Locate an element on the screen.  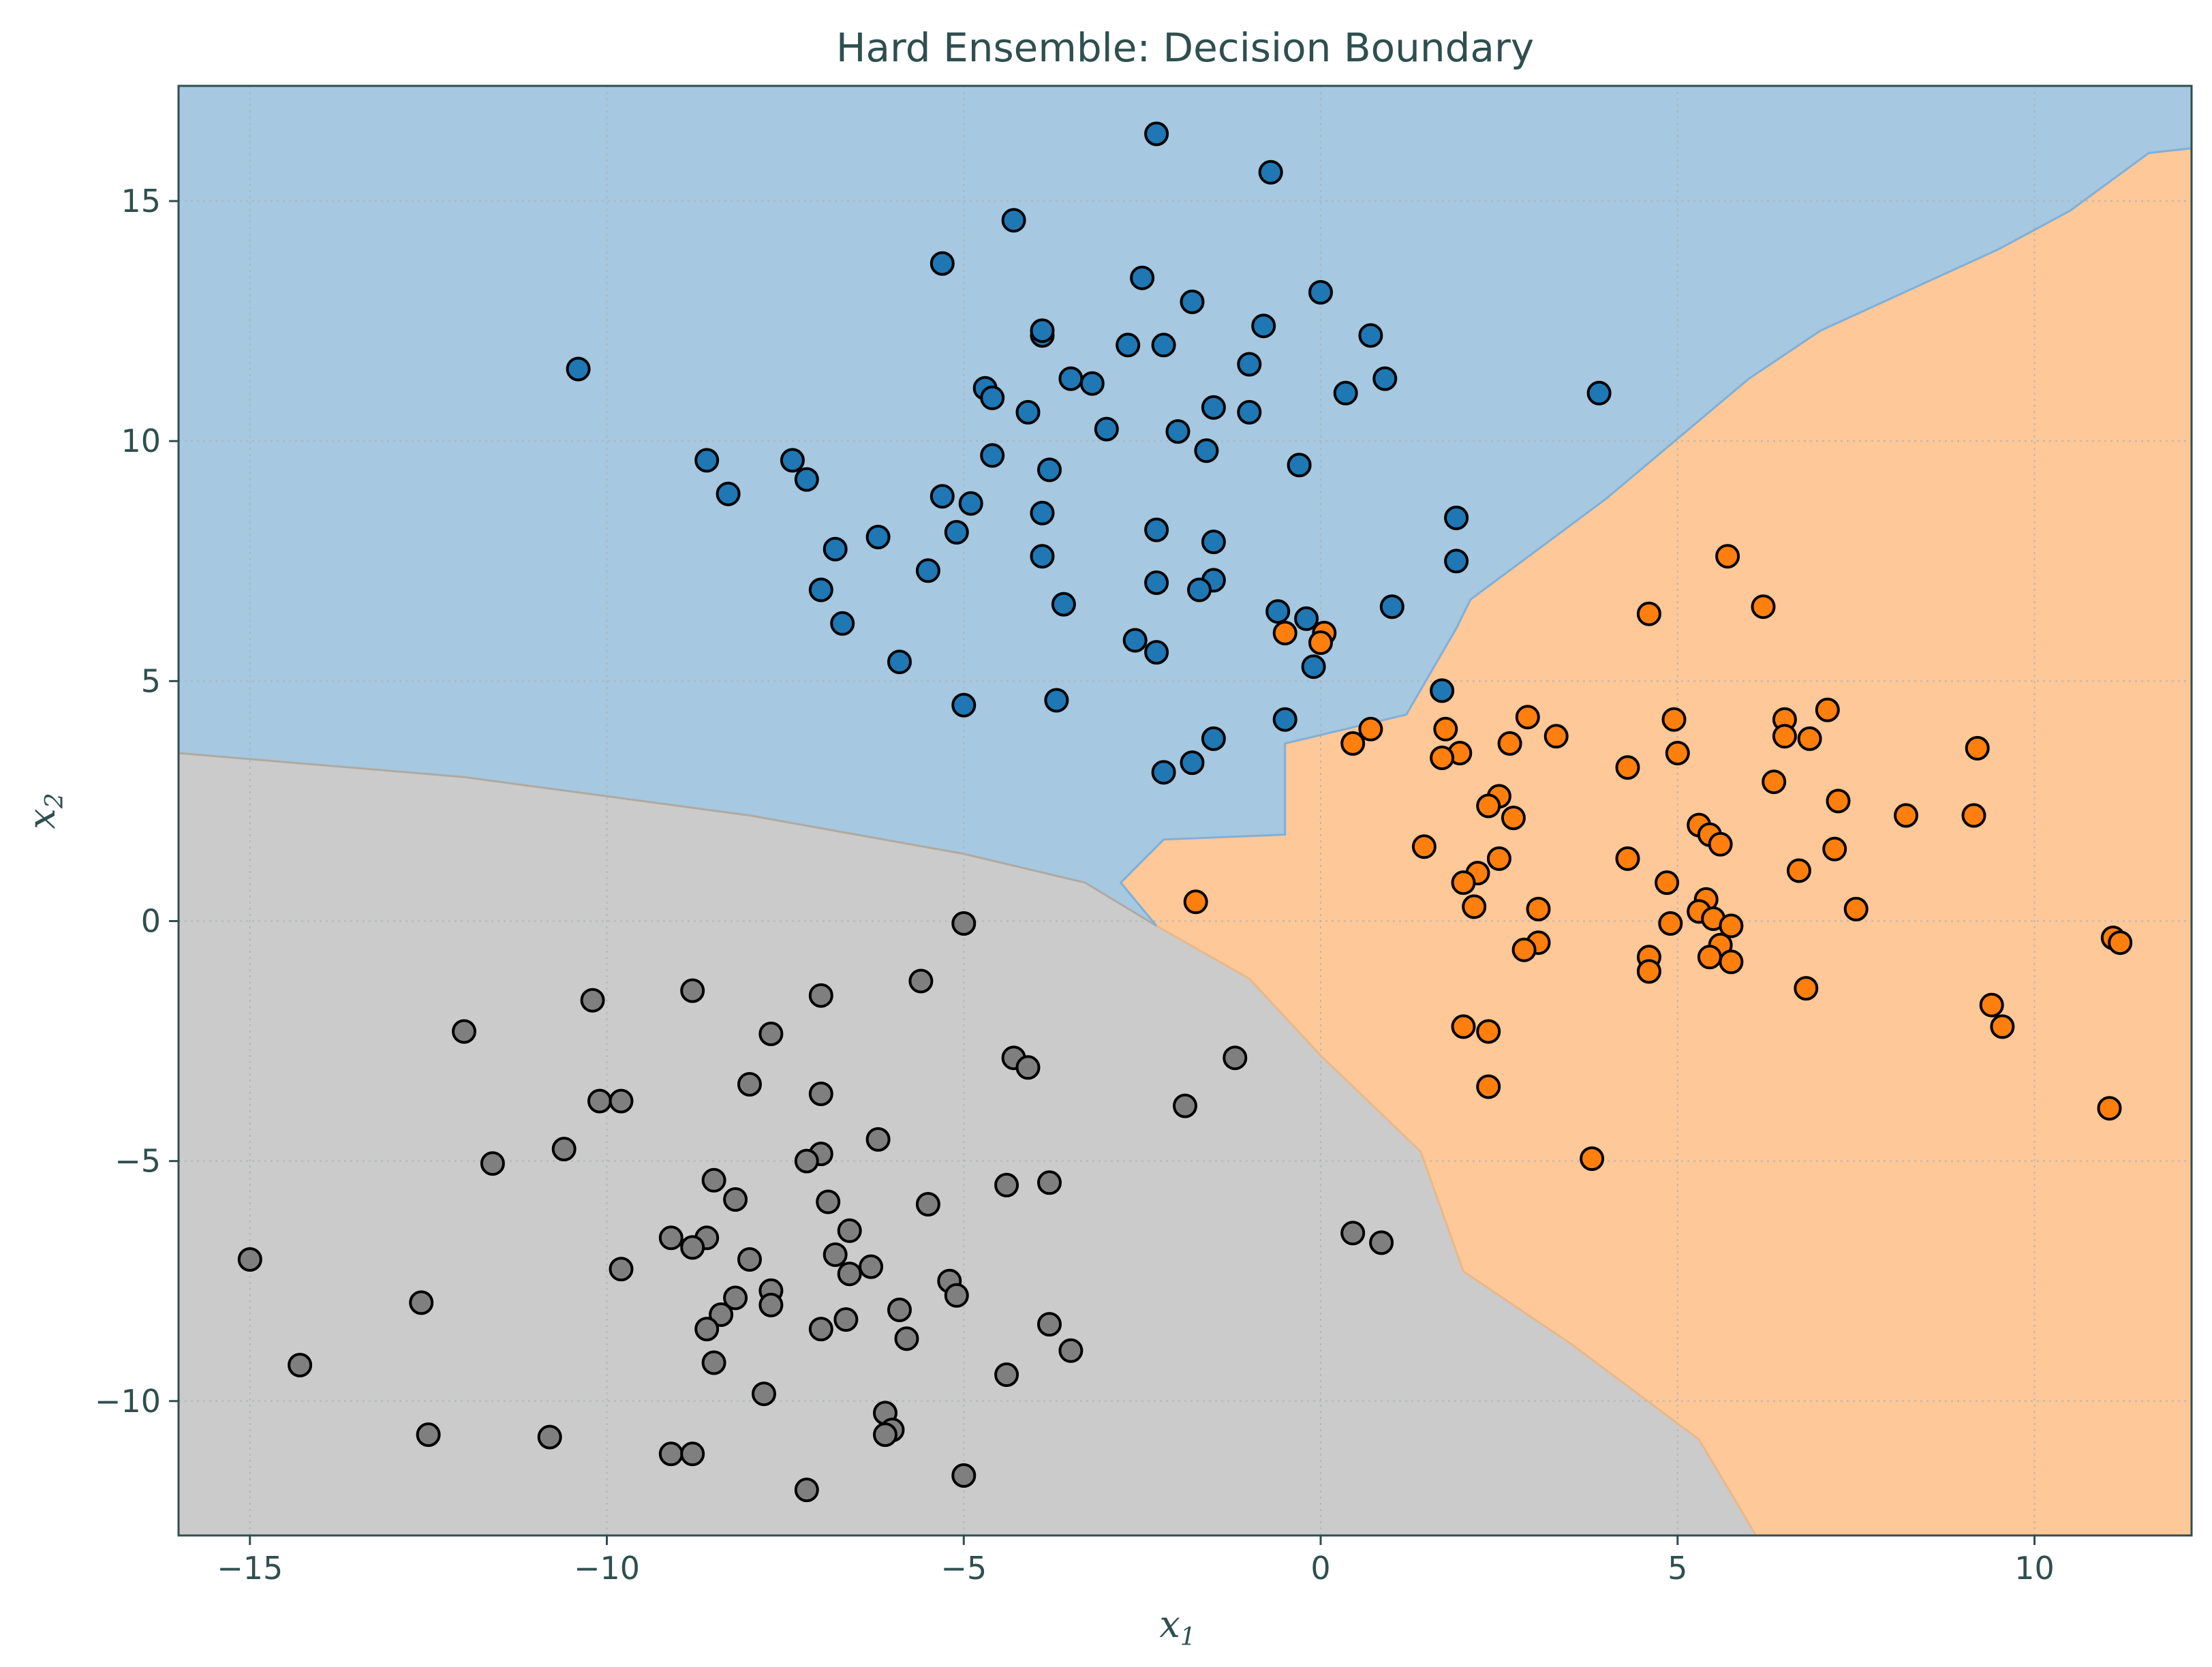
y-tick-label: −5 is located at coordinates (137, 1161).